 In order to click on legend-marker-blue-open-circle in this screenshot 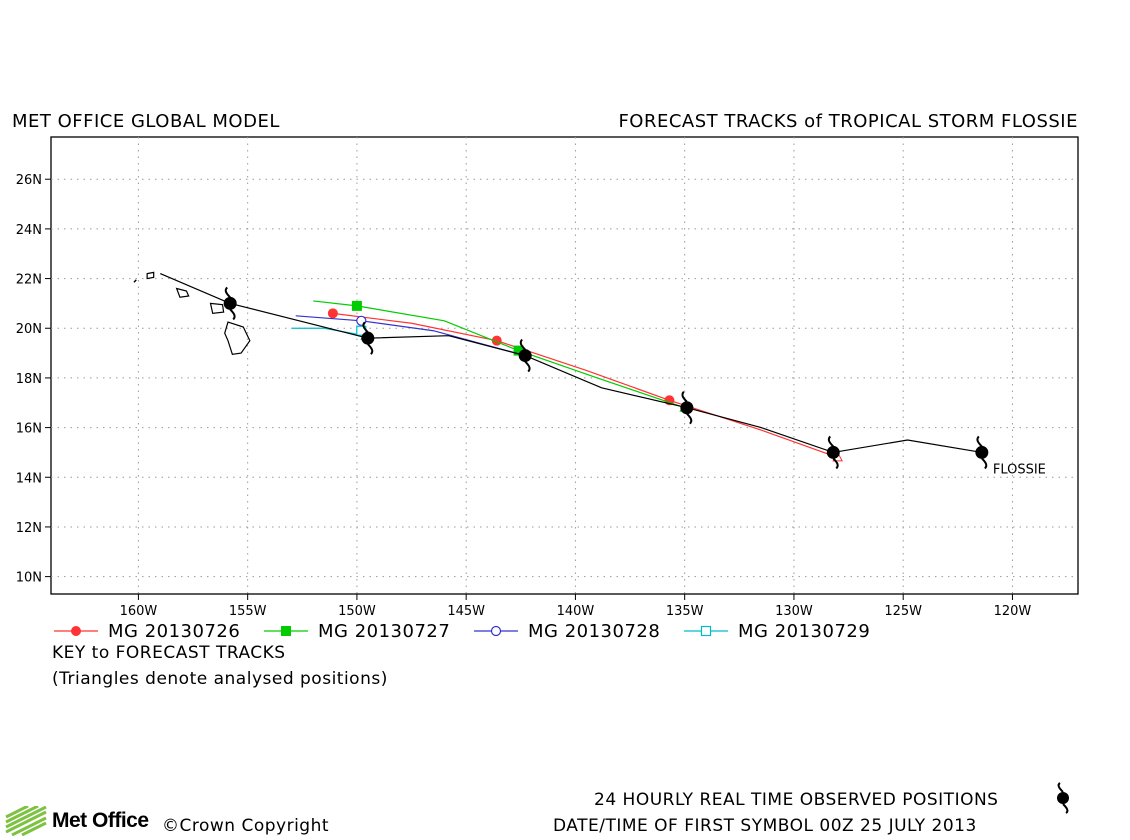, I will do `click(496, 631)`.